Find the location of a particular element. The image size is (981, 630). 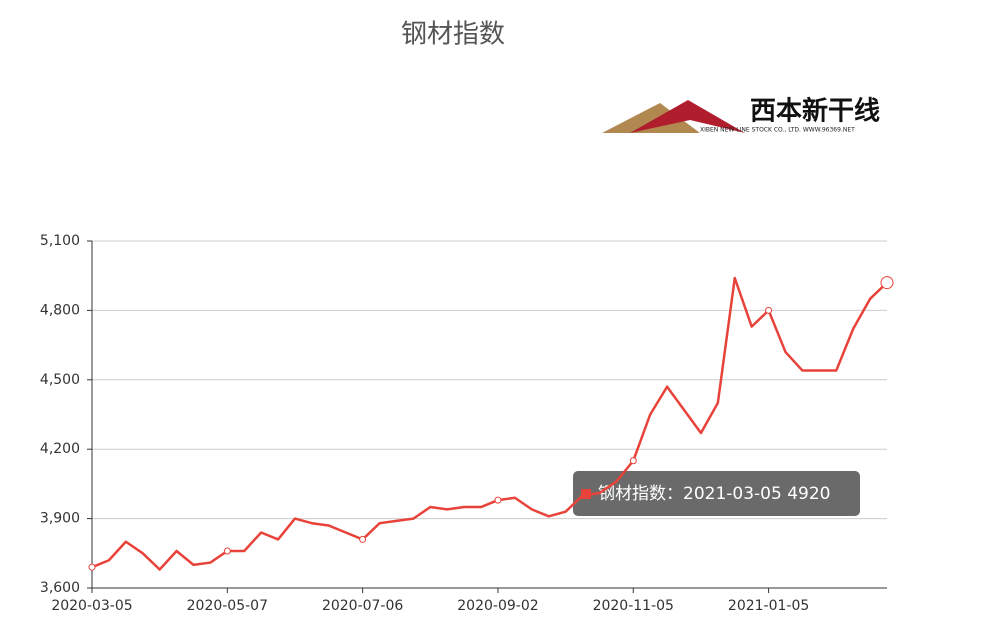

y-tick-label: 5,100 is located at coordinates (60, 241).